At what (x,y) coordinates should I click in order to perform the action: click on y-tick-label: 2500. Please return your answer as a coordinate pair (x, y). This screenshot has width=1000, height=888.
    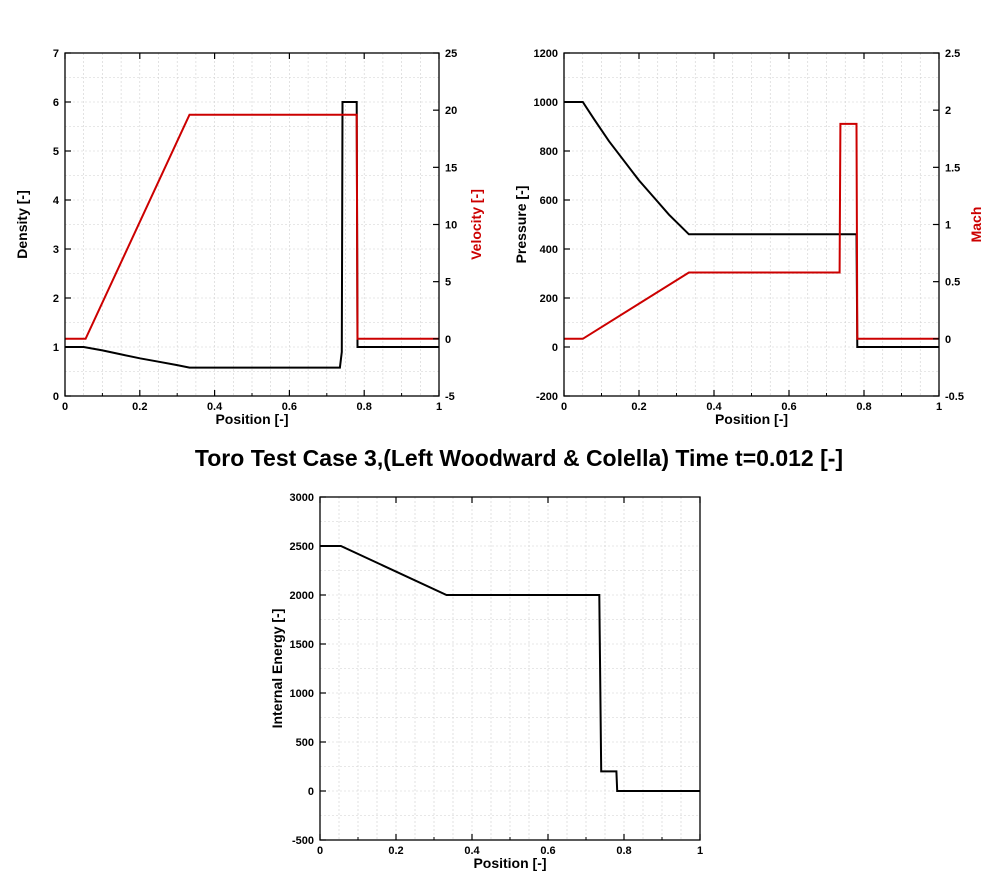
    Looking at the image, I should click on (302, 547).